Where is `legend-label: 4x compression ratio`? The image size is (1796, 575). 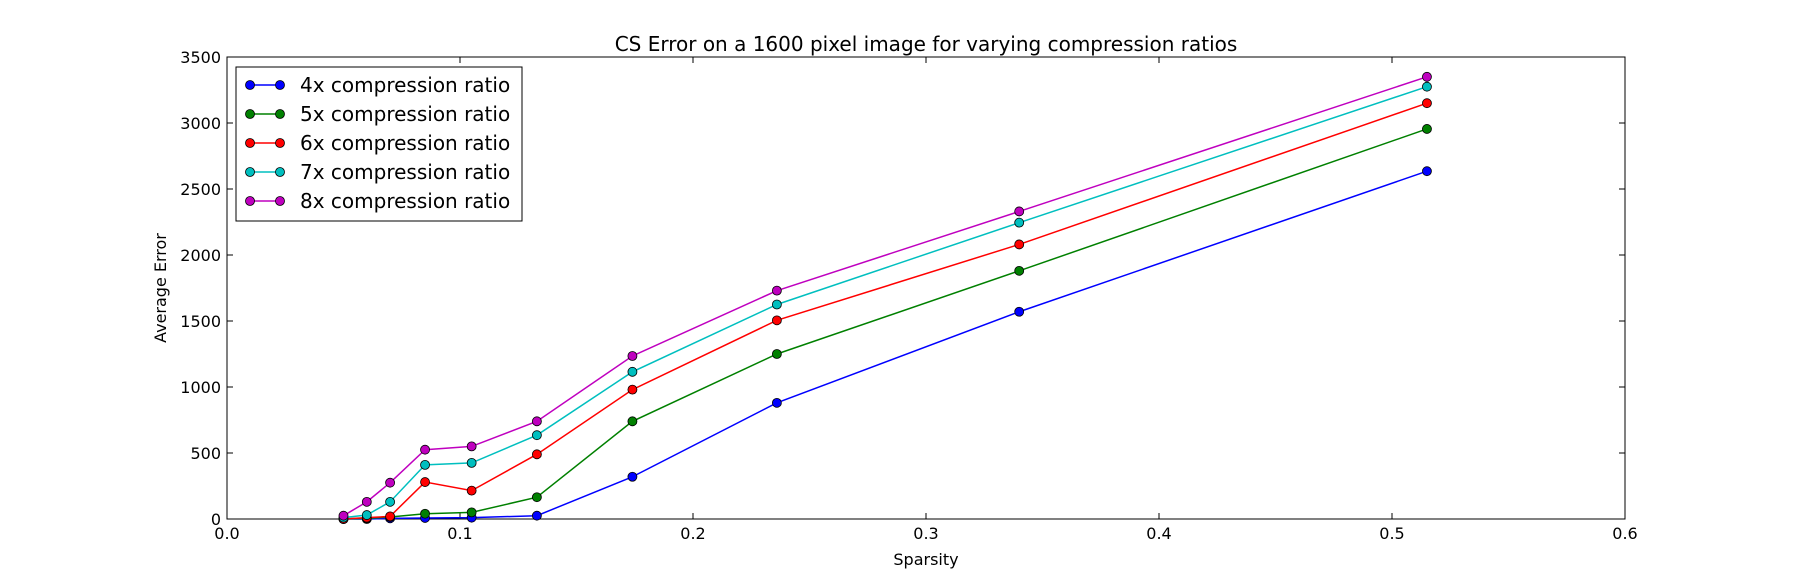
legend-label: 4x compression ratio is located at coordinates (405, 85).